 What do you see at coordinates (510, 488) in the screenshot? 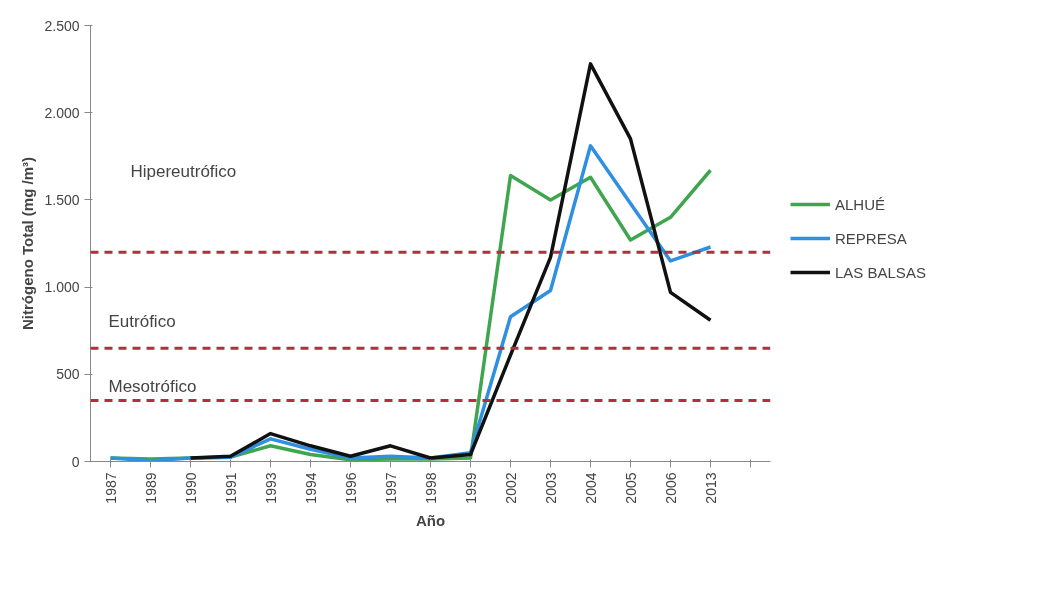
I see `x-tick-label: 2002` at bounding box center [510, 488].